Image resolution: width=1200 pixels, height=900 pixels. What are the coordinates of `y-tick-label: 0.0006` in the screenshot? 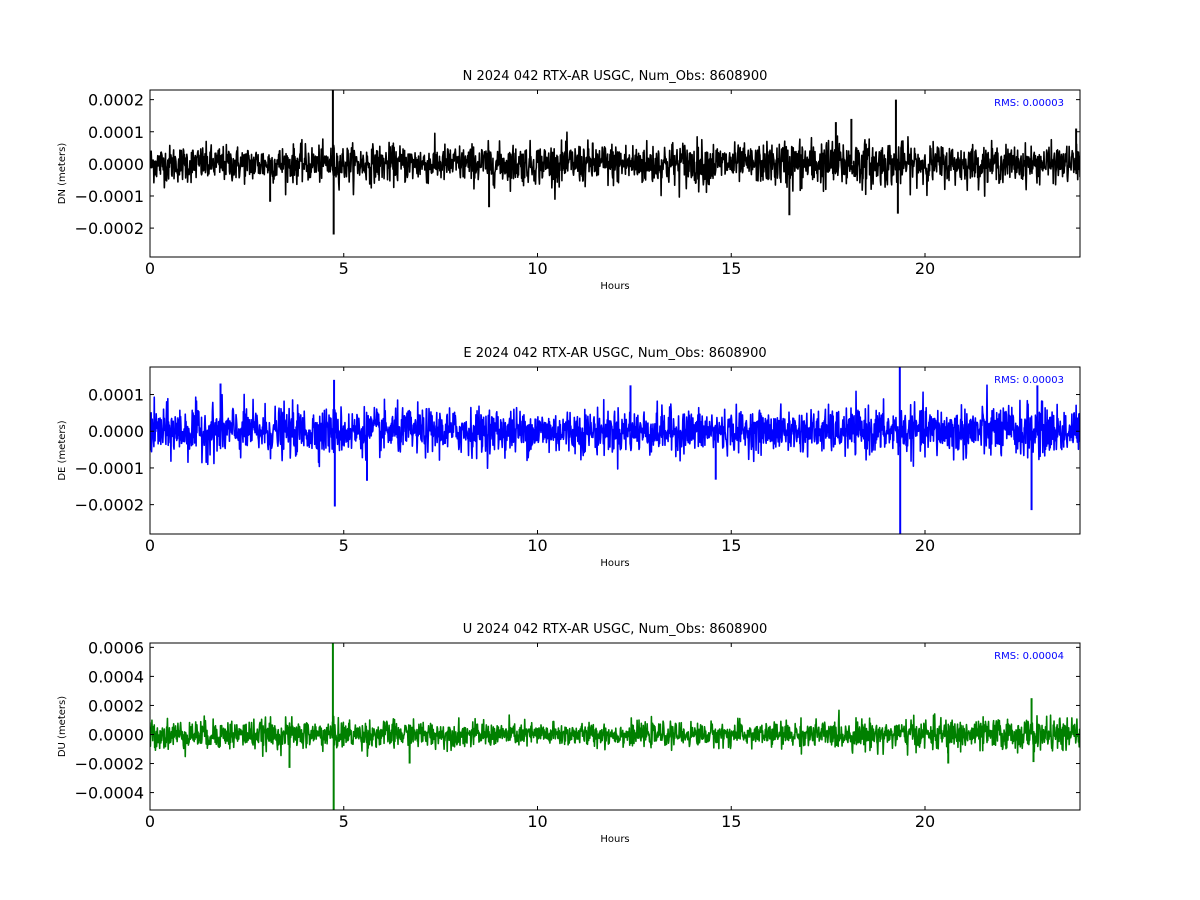 It's located at (116, 647).